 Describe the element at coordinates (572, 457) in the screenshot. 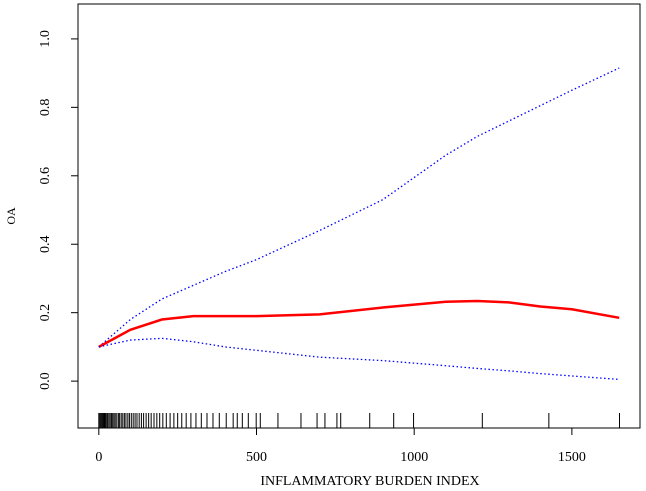

I see `x-tick-label: 1500` at that location.